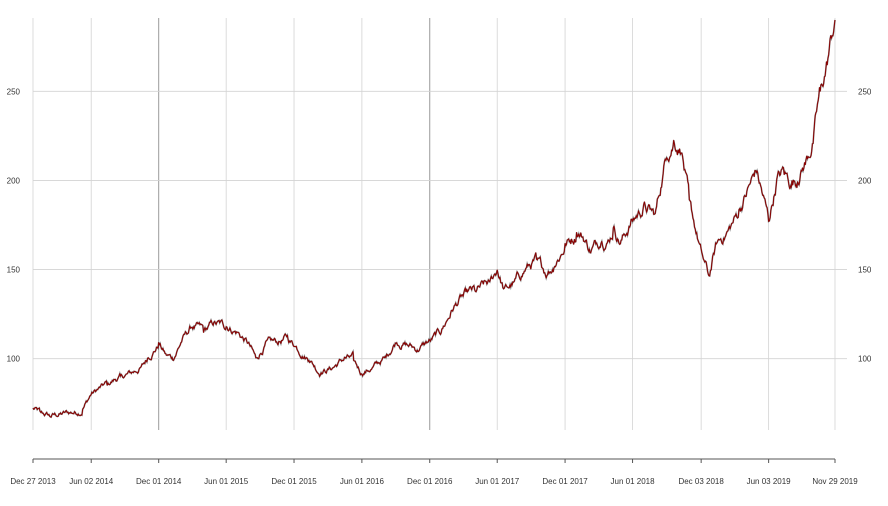  I want to click on x-tick-label: Jun 02 2014, so click(91, 481).